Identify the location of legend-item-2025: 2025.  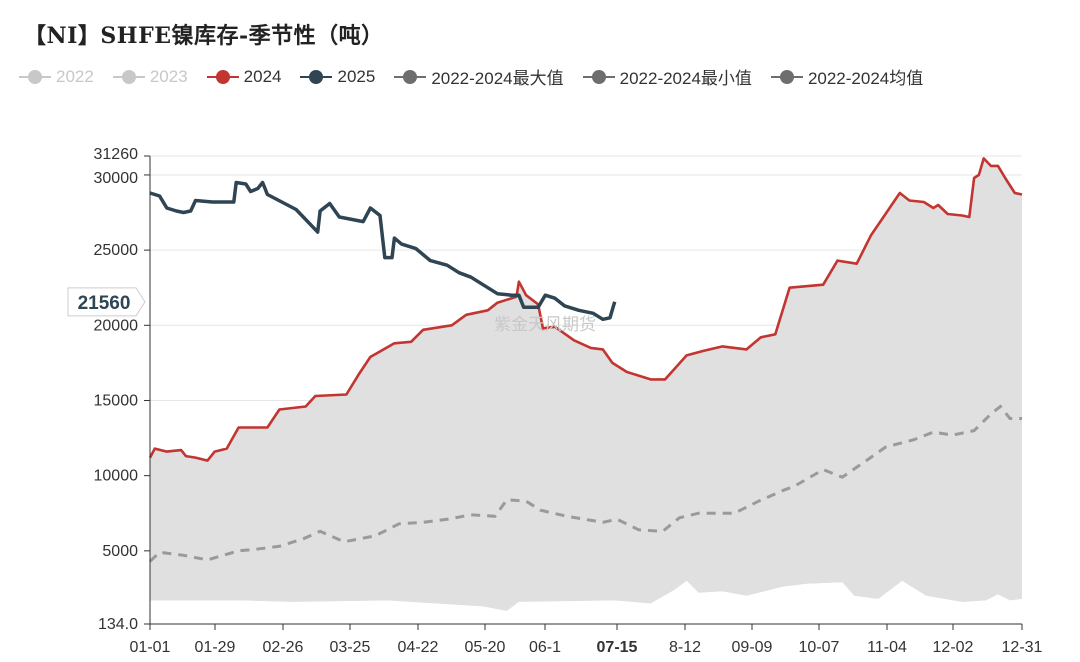
(337, 77).